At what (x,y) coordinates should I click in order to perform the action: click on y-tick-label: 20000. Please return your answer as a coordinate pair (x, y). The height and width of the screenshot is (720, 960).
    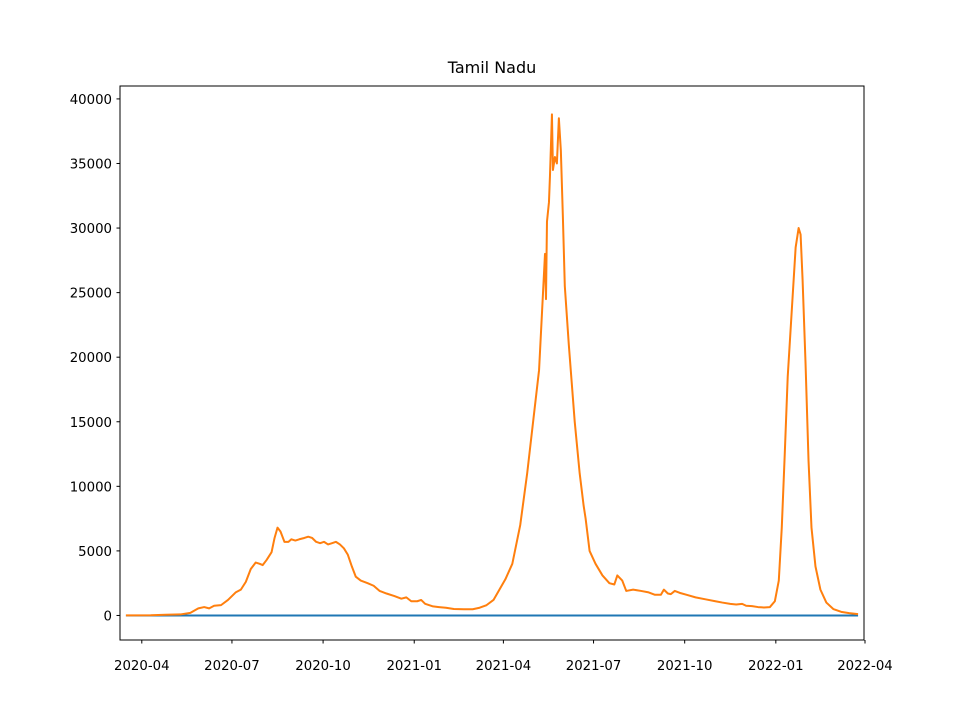
    Looking at the image, I should click on (91, 358).